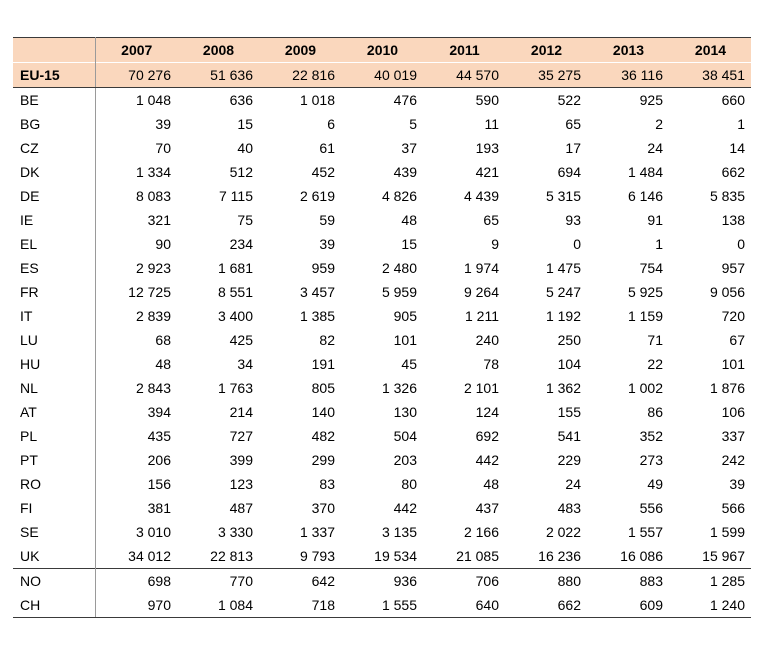  I want to click on value-cell: 883, so click(628, 580).